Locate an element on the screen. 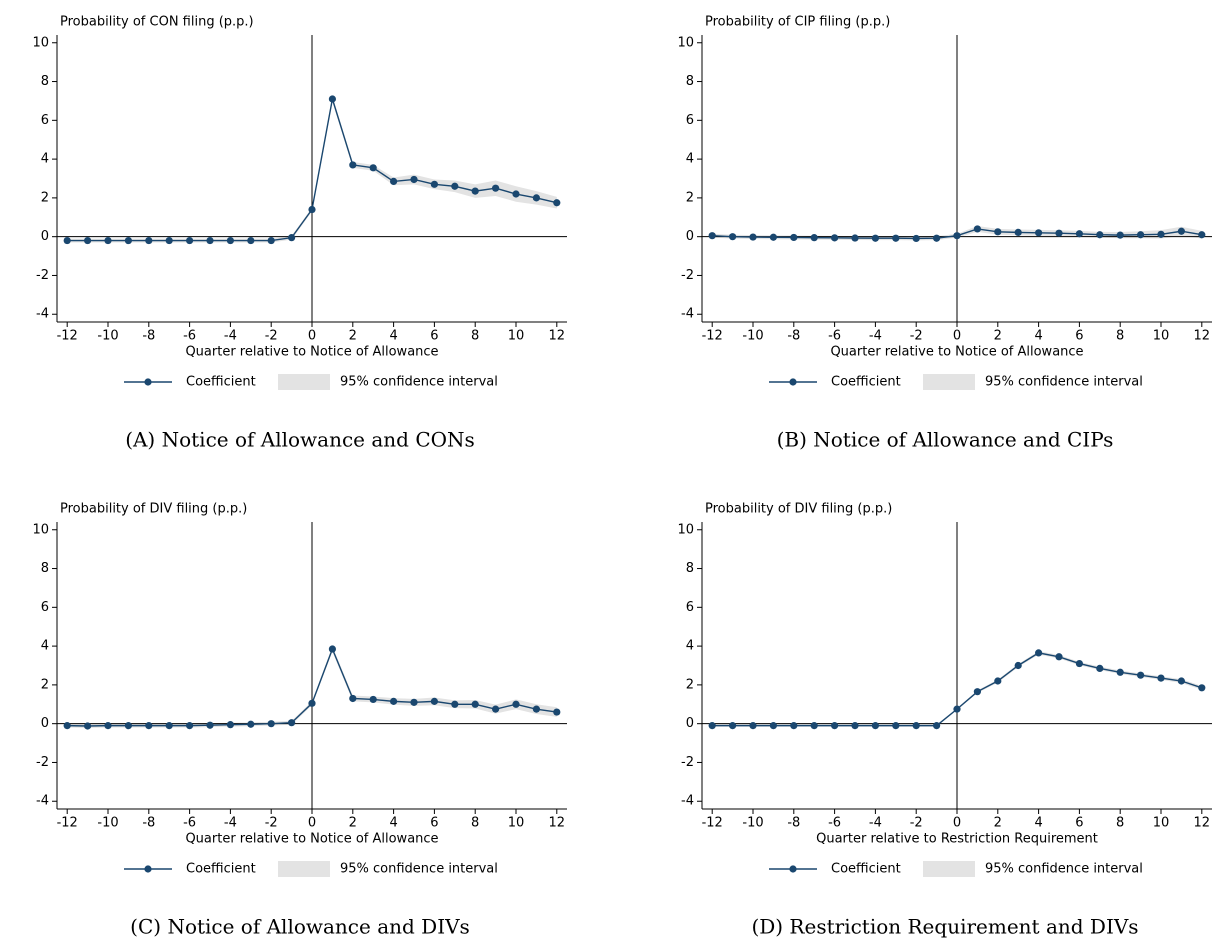 This screenshot has width=1225, height=945. x-tick-label: 10 is located at coordinates (516, 823).